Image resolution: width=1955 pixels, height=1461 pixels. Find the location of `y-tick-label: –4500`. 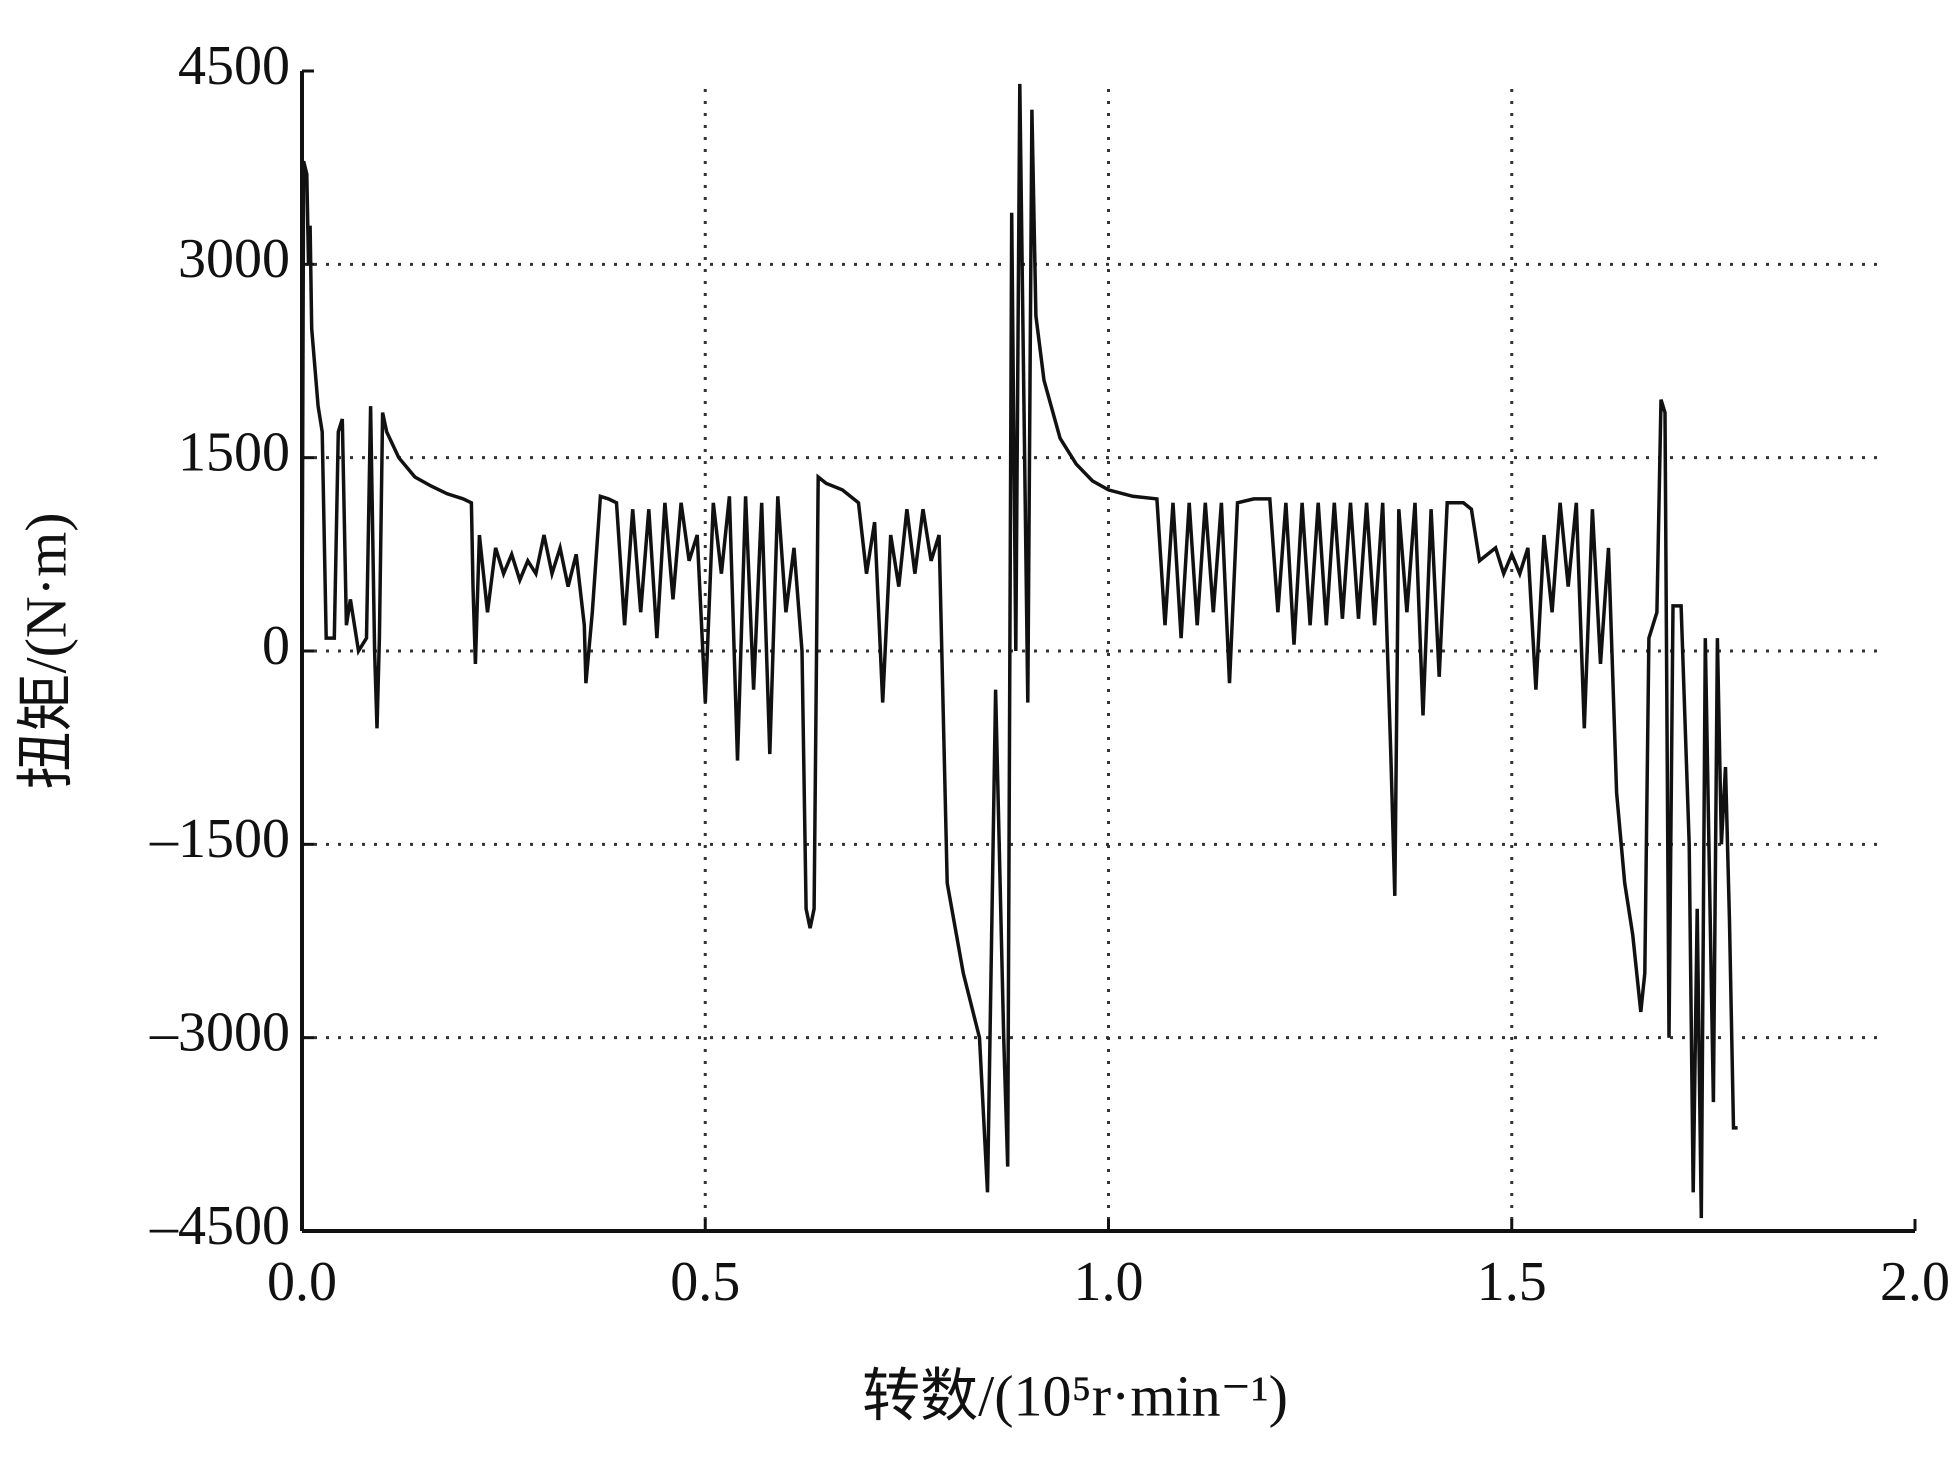

y-tick-label: –4500 is located at coordinates (219, 1226).